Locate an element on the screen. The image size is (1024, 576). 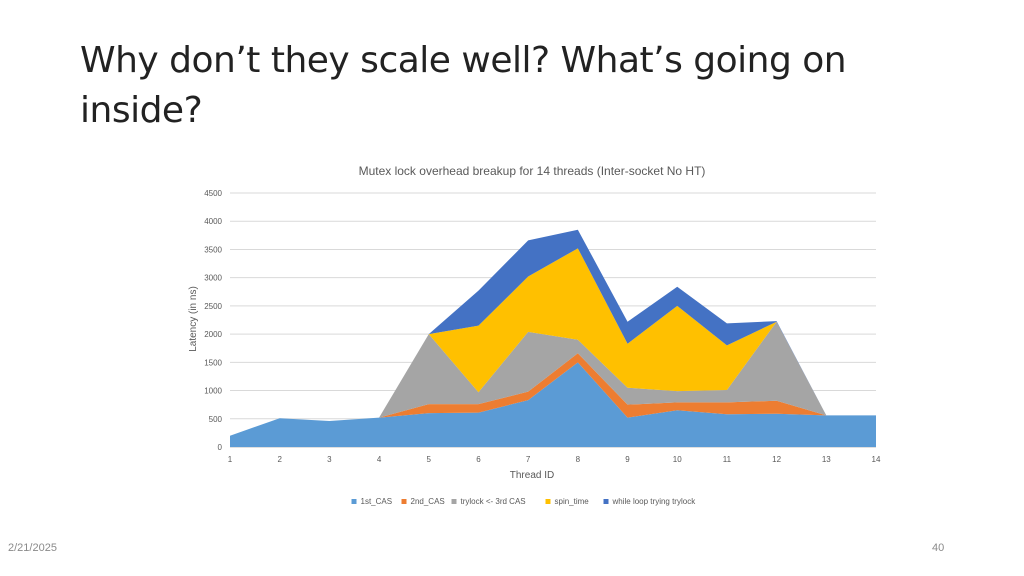
x-tick-label: 12 is located at coordinates (776, 459).